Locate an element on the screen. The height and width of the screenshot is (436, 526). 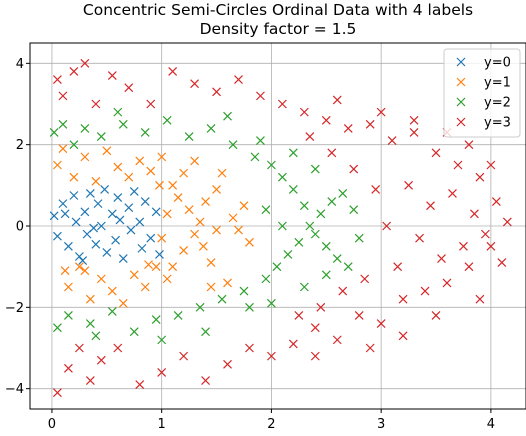
legend-label: y=1 is located at coordinates (497, 83).